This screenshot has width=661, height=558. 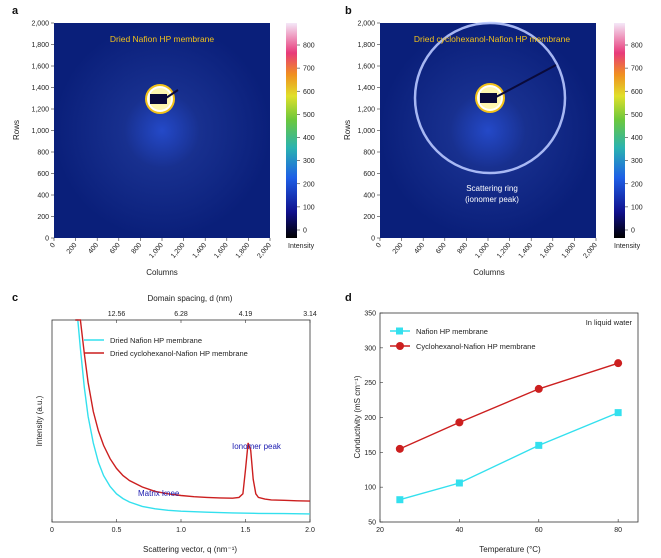 What do you see at coordinates (39, 420) in the screenshot?
I see `ylabel-c: Intensity (a.u.)` at bounding box center [39, 420].